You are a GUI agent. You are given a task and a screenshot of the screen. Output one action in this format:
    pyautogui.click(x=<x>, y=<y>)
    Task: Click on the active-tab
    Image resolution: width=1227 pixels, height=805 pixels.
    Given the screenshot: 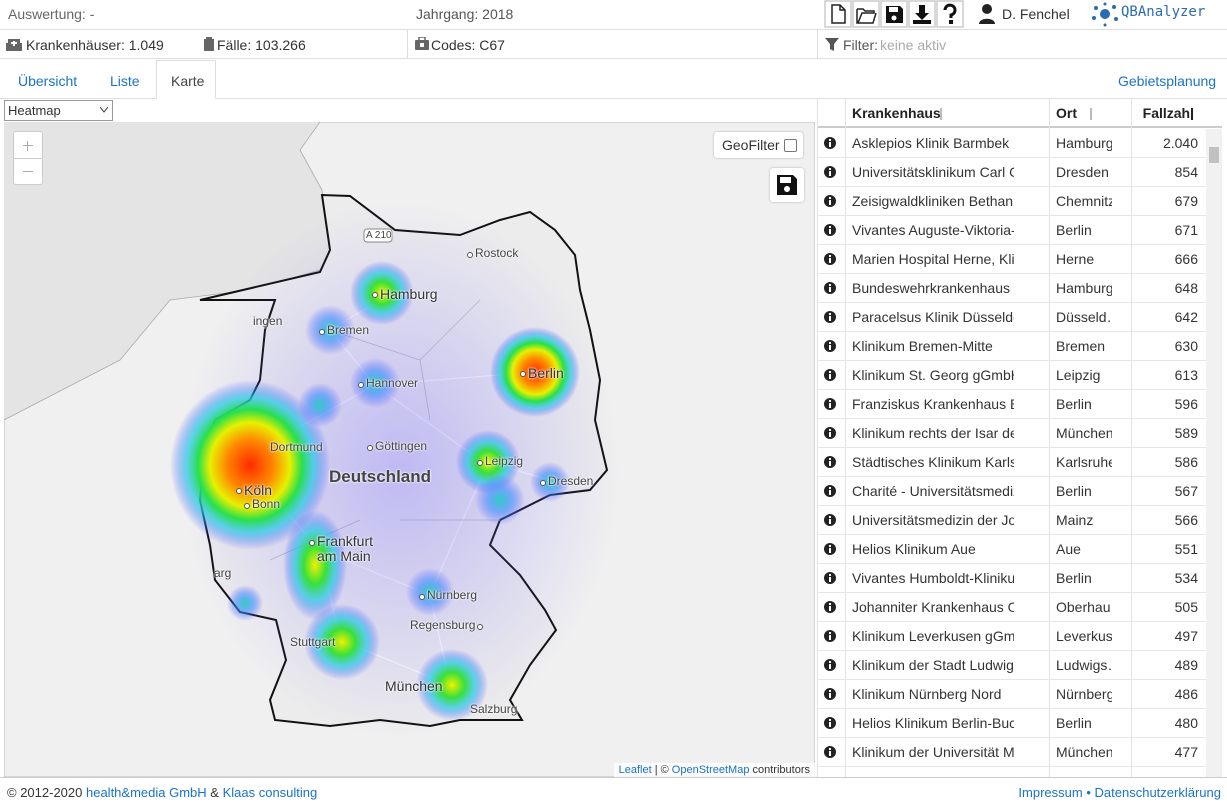 What is the action you would take?
    pyautogui.click(x=186, y=79)
    